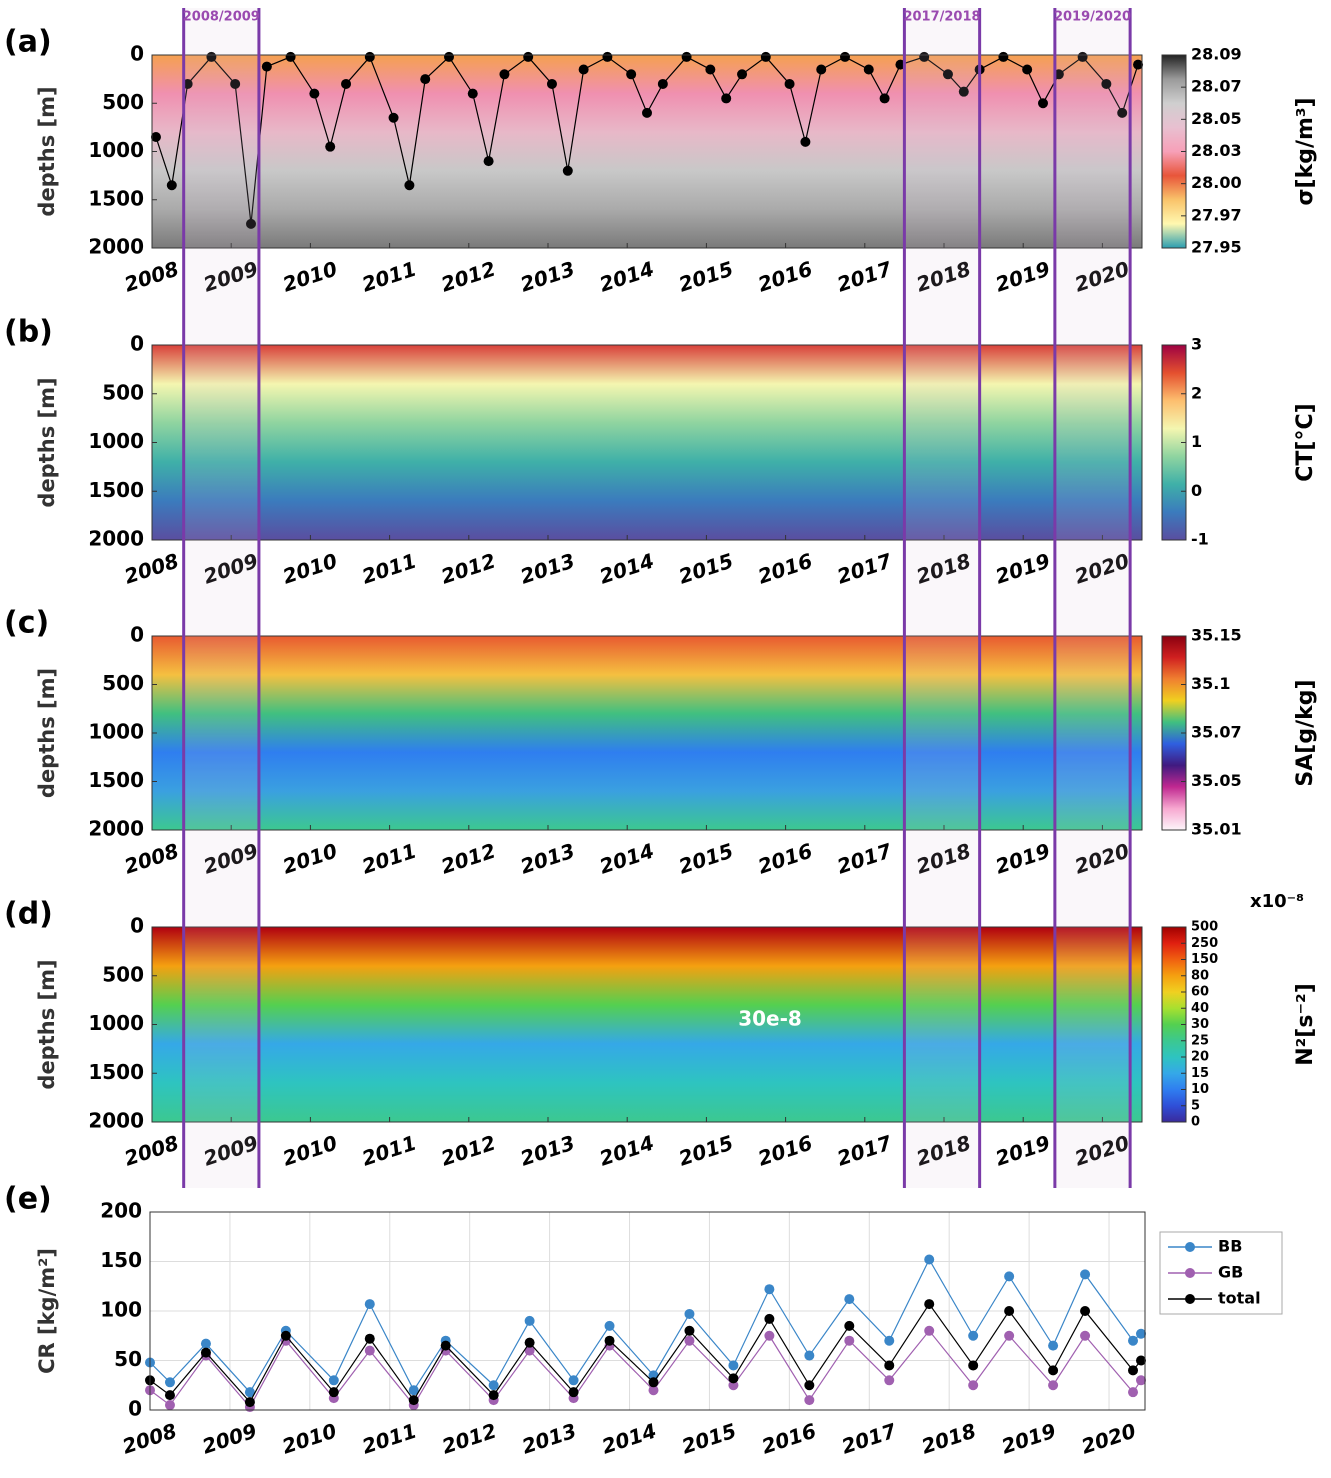 This screenshot has width=1331, height=1478. Describe the element at coordinates (28, 42) in the screenshot. I see `panel-label: (a)` at that location.